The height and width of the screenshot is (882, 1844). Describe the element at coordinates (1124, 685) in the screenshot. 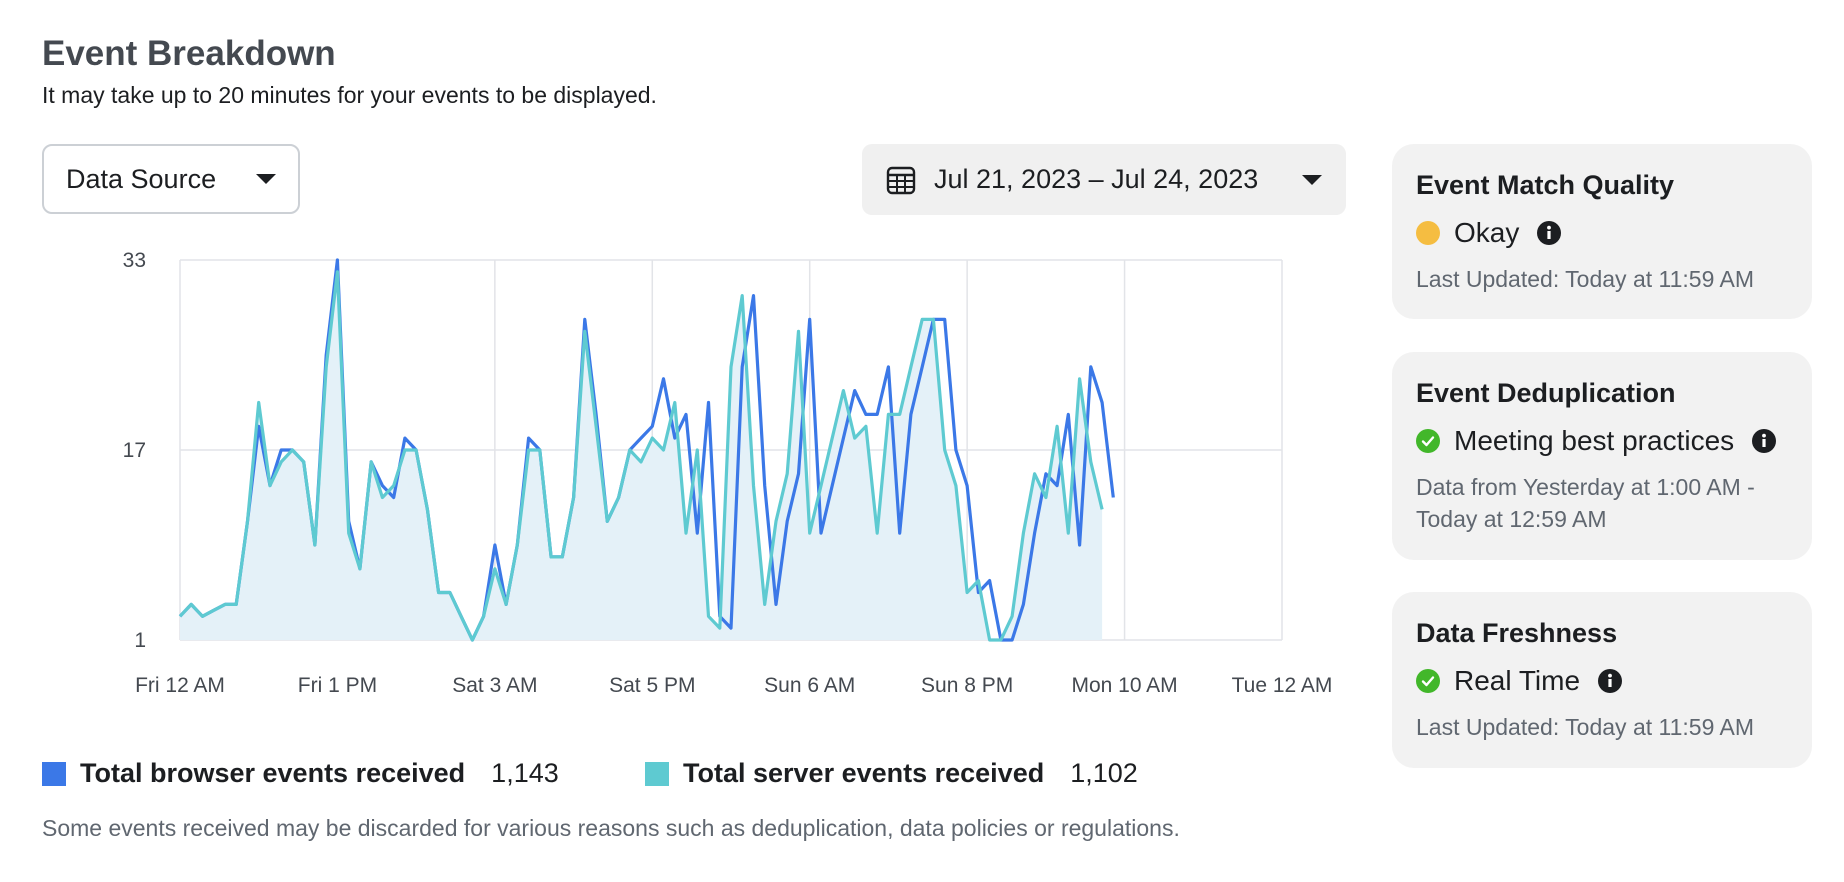

I see `x-tick-label: Mon 10 AM` at that location.